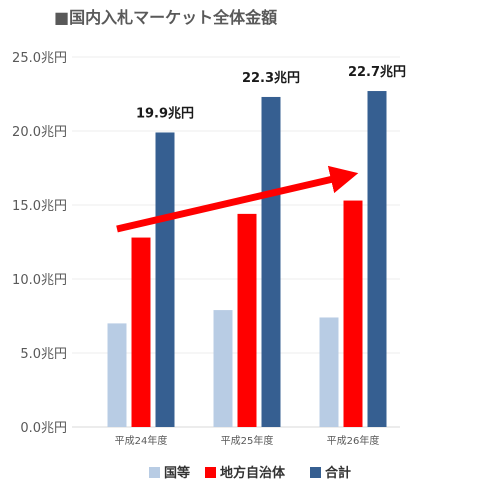 The width and height of the screenshot is (488, 485). I want to click on legend: 国等 地方自治体 合計, so click(250, 473).